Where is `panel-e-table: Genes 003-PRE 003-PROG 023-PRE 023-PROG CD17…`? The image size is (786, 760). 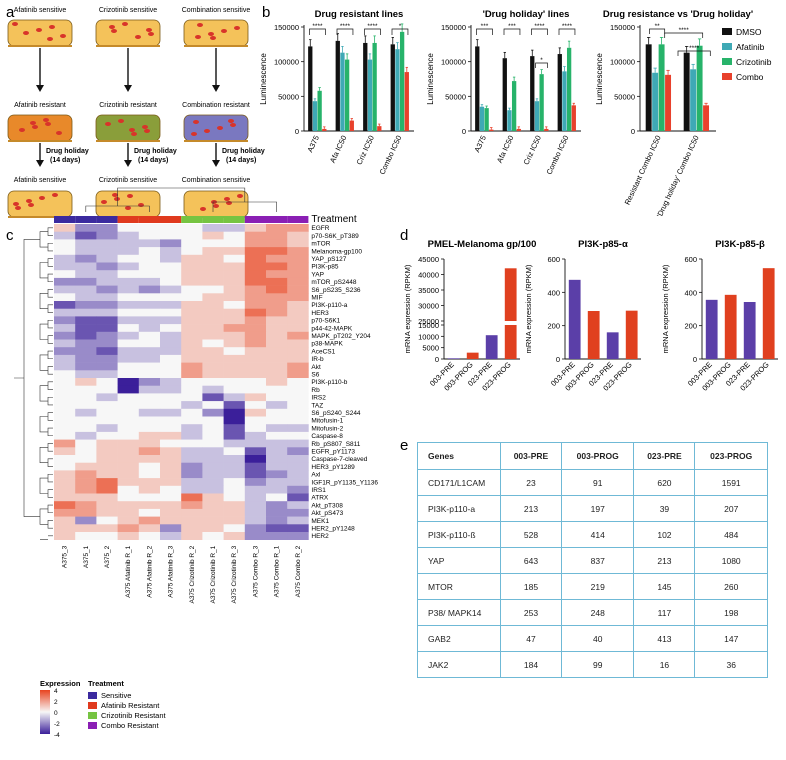 panel-e-table: Genes 003-PRE 003-PROG 023-PRE 023-PROG CD17… is located at coordinates (592, 560).